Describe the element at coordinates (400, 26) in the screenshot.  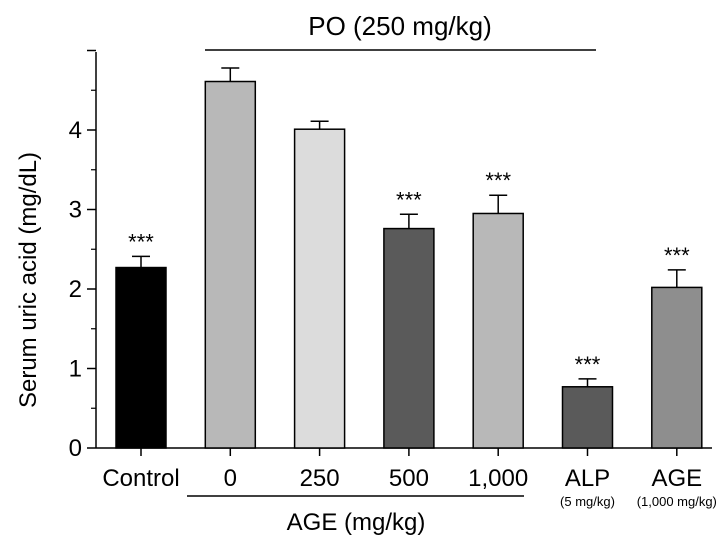
I see `top-group-label: PO (250 mg/kg)` at that location.